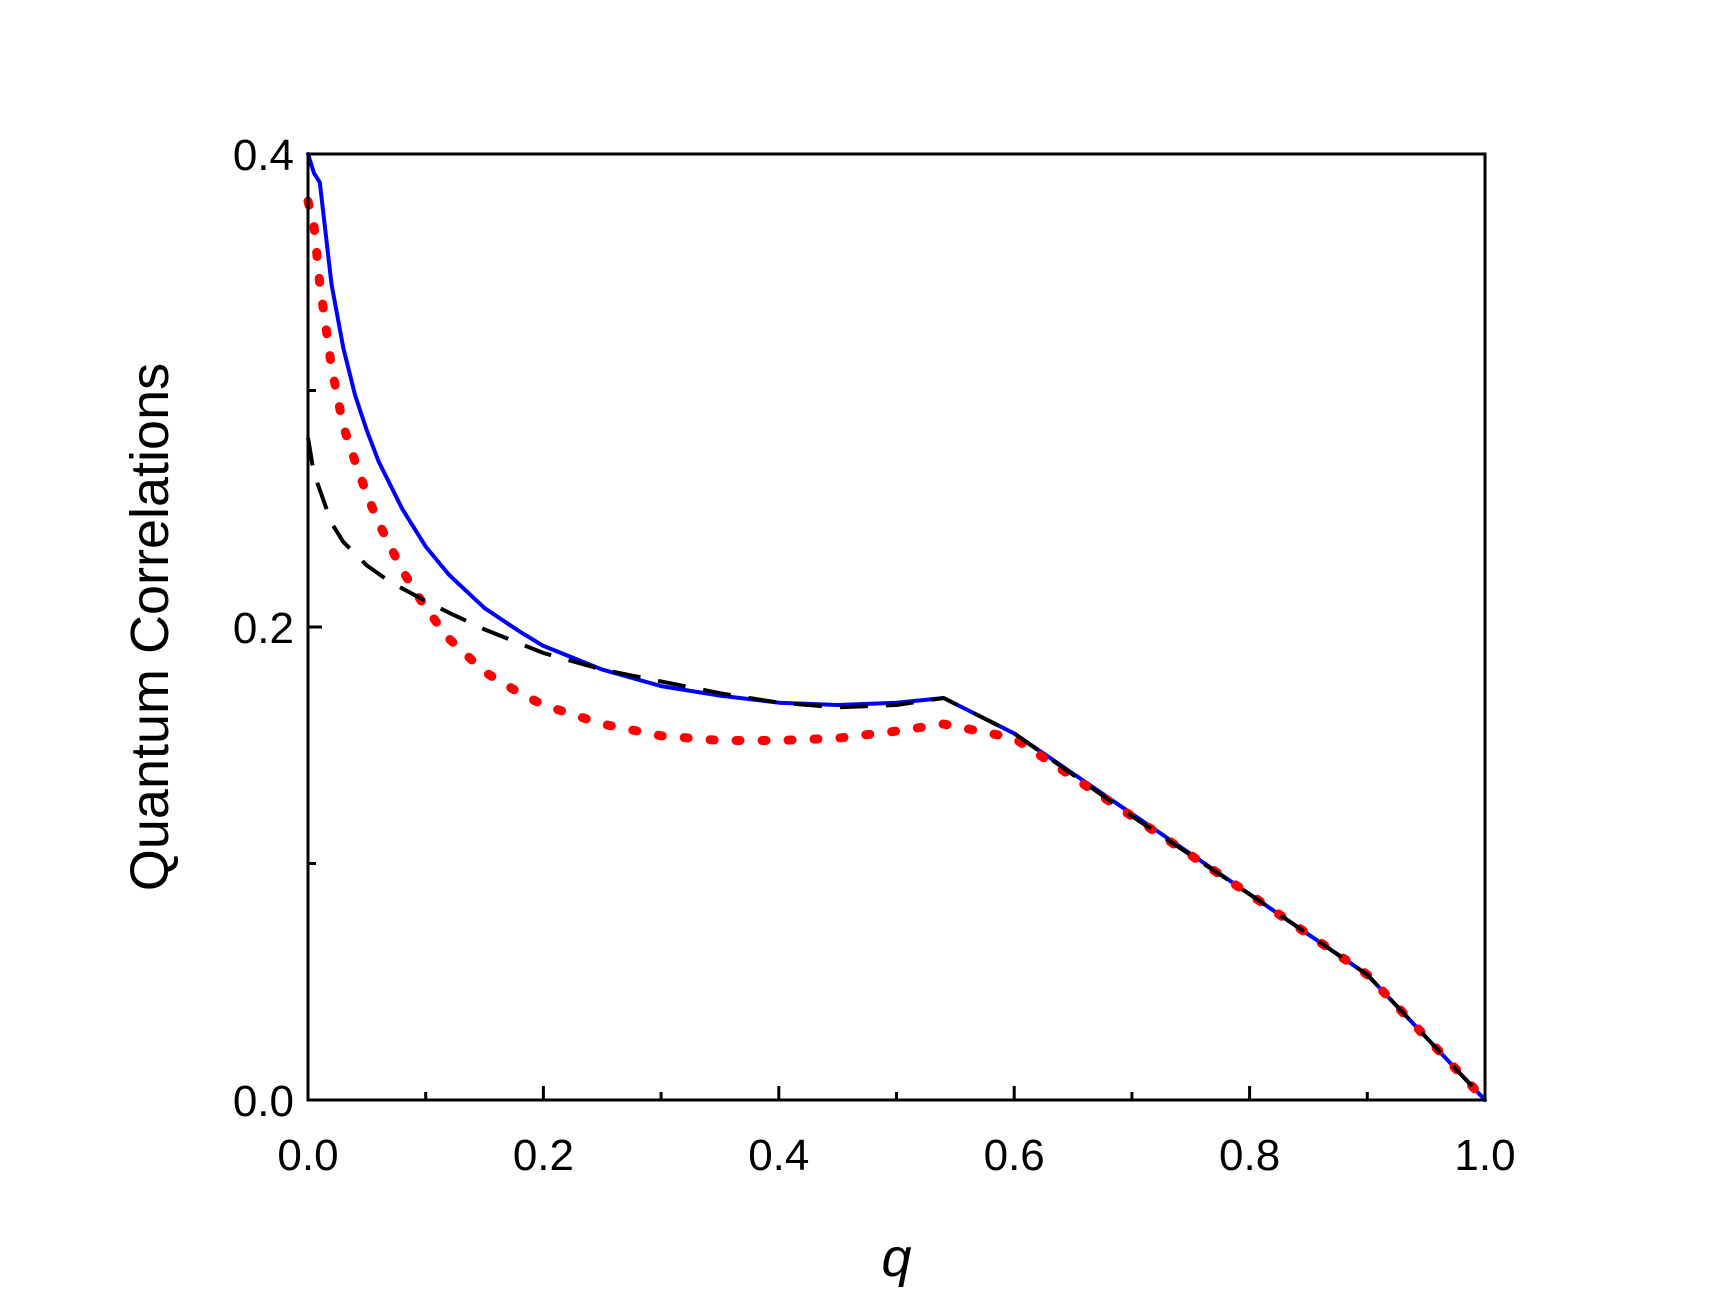 The width and height of the screenshot is (1710, 1309). What do you see at coordinates (543, 1155) in the screenshot?
I see `x-tick-label: 0.2` at bounding box center [543, 1155].